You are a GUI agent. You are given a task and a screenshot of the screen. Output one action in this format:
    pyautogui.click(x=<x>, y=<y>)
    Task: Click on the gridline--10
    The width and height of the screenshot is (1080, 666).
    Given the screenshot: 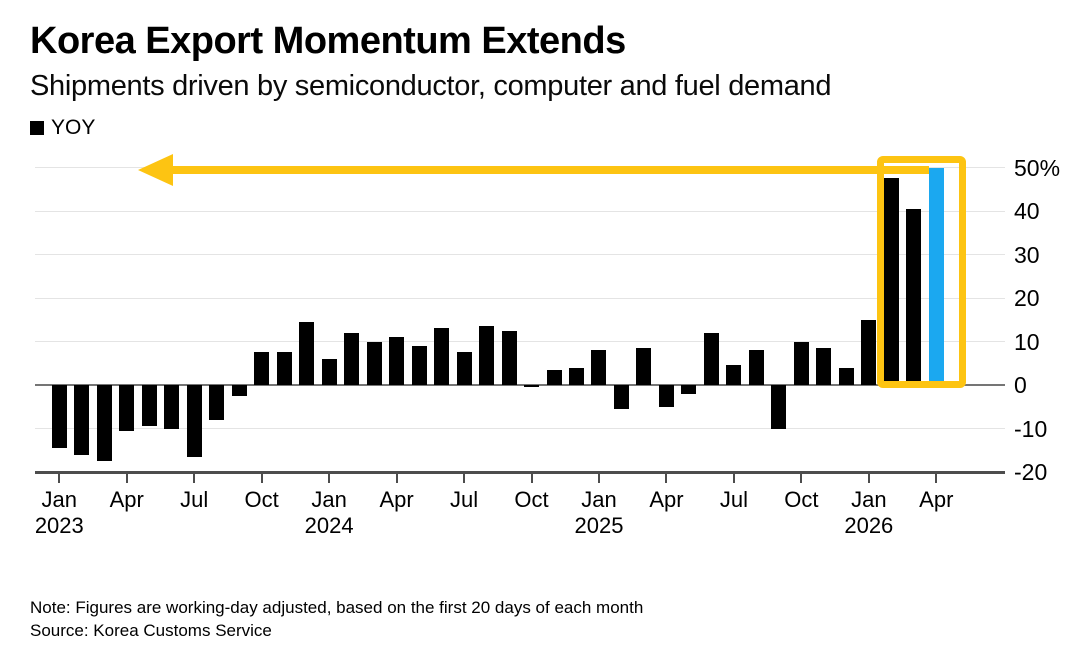 What is the action you would take?
    pyautogui.click(x=520, y=428)
    